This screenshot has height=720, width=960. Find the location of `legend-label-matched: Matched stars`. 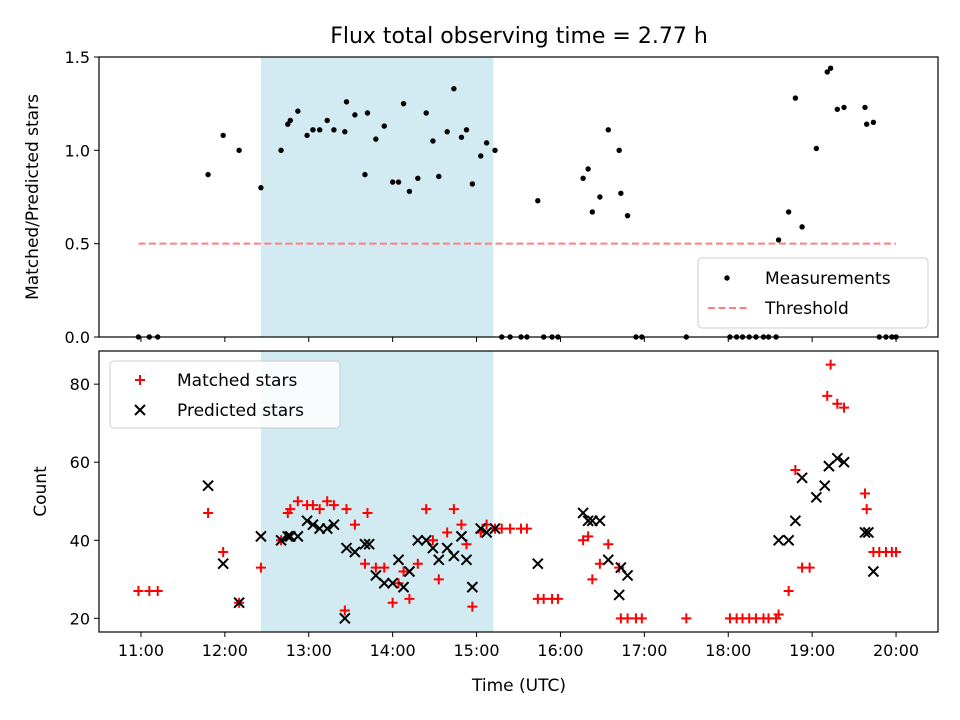

legend-label-matched: Matched stars is located at coordinates (237, 381).